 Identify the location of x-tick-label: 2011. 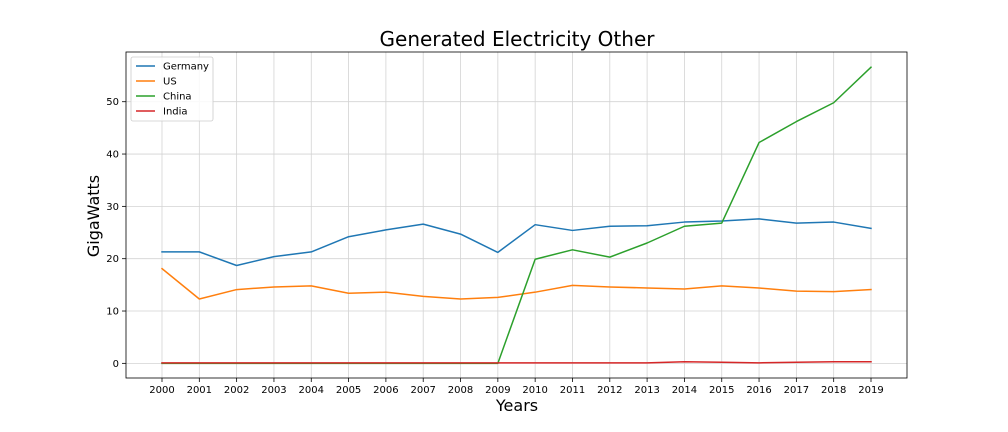
(572, 390).